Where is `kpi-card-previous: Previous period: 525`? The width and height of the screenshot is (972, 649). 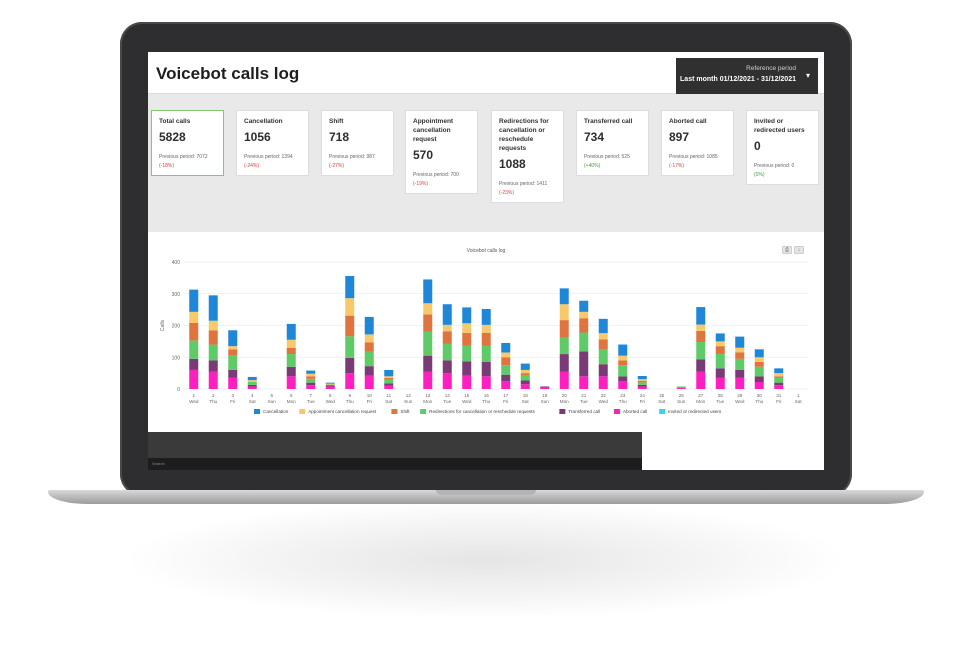
kpi-card-previous: Previous period: 525 is located at coordinates (607, 157).